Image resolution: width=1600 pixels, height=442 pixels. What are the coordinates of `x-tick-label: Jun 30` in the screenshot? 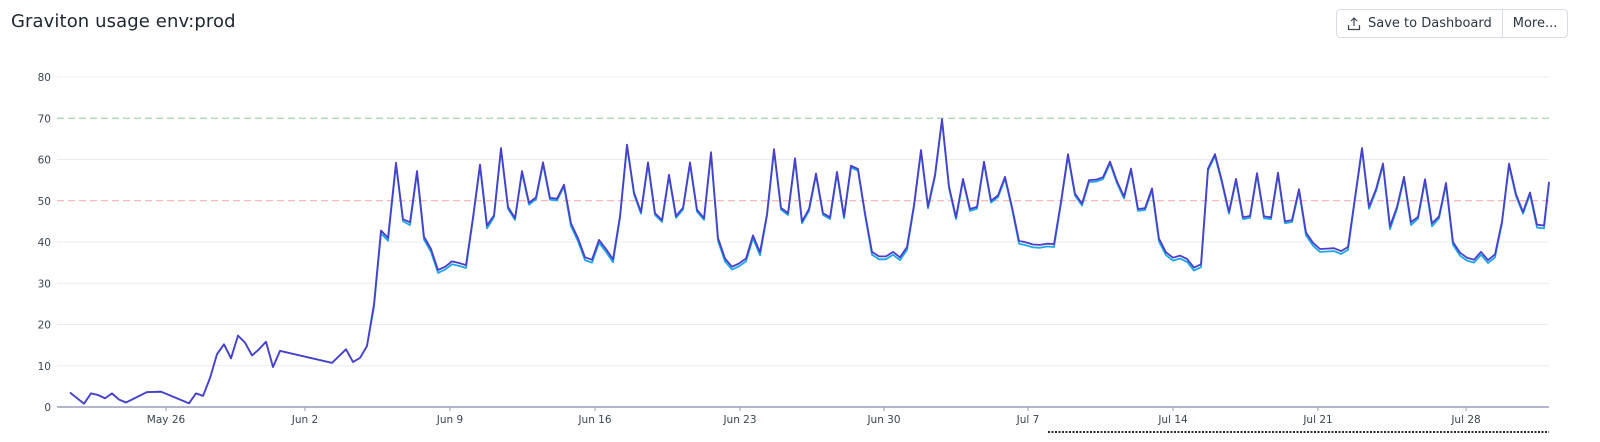 It's located at (883, 420).